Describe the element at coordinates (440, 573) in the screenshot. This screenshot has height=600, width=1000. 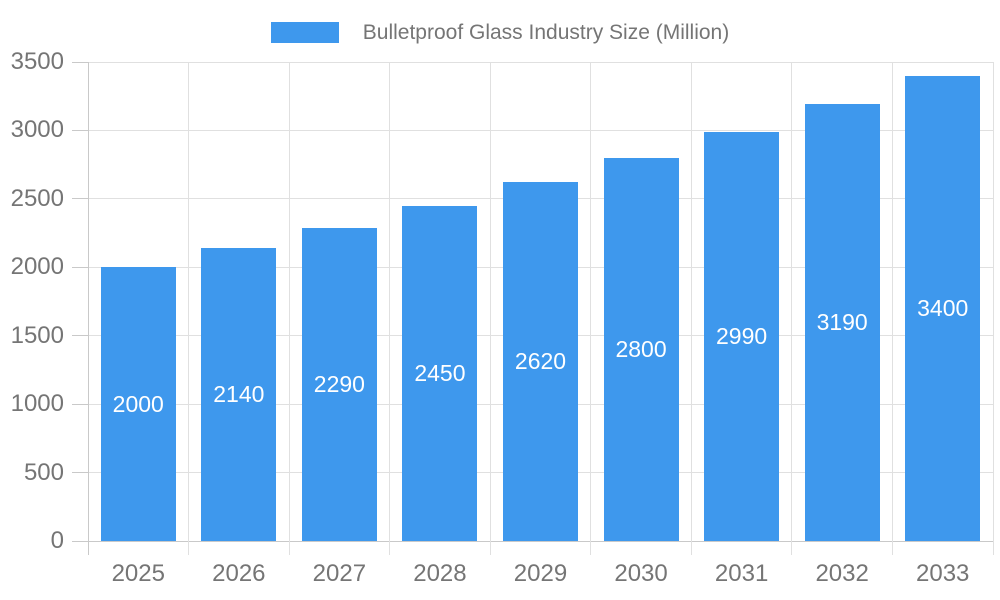
I see `x-tick-label: 2028` at that location.